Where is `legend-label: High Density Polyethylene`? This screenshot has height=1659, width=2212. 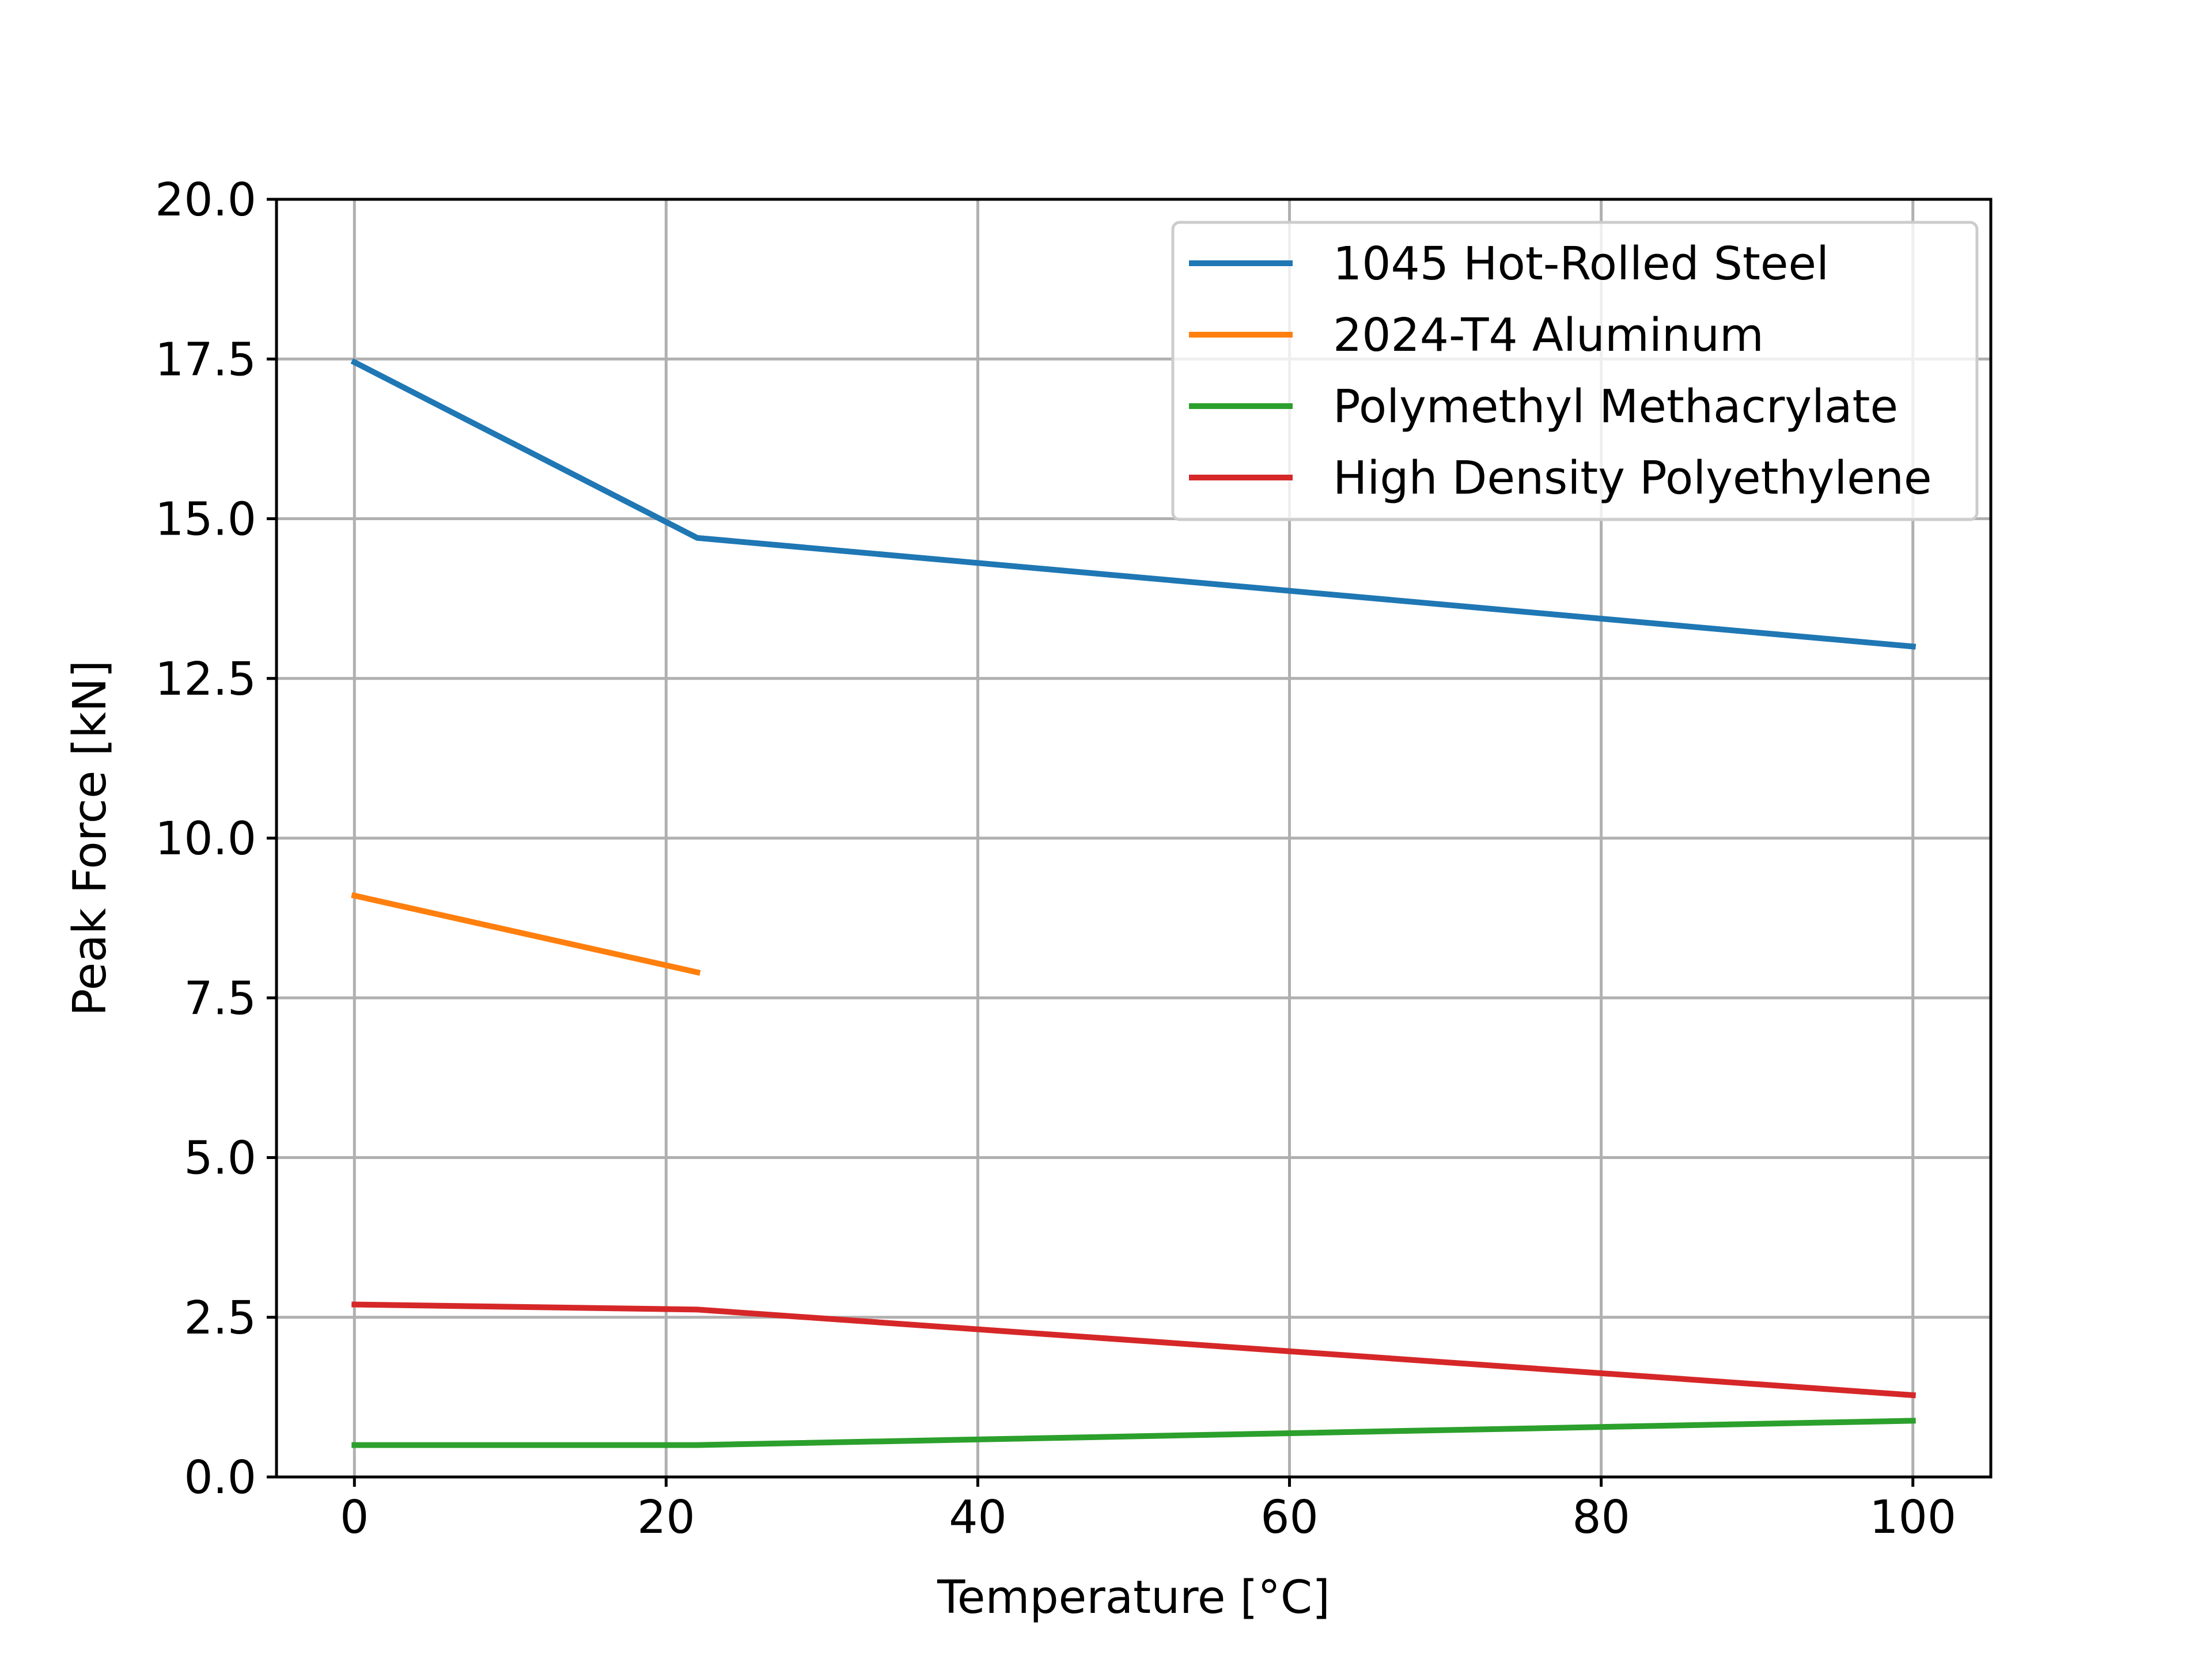 legend-label: High Density Polyethylene is located at coordinates (1632, 478).